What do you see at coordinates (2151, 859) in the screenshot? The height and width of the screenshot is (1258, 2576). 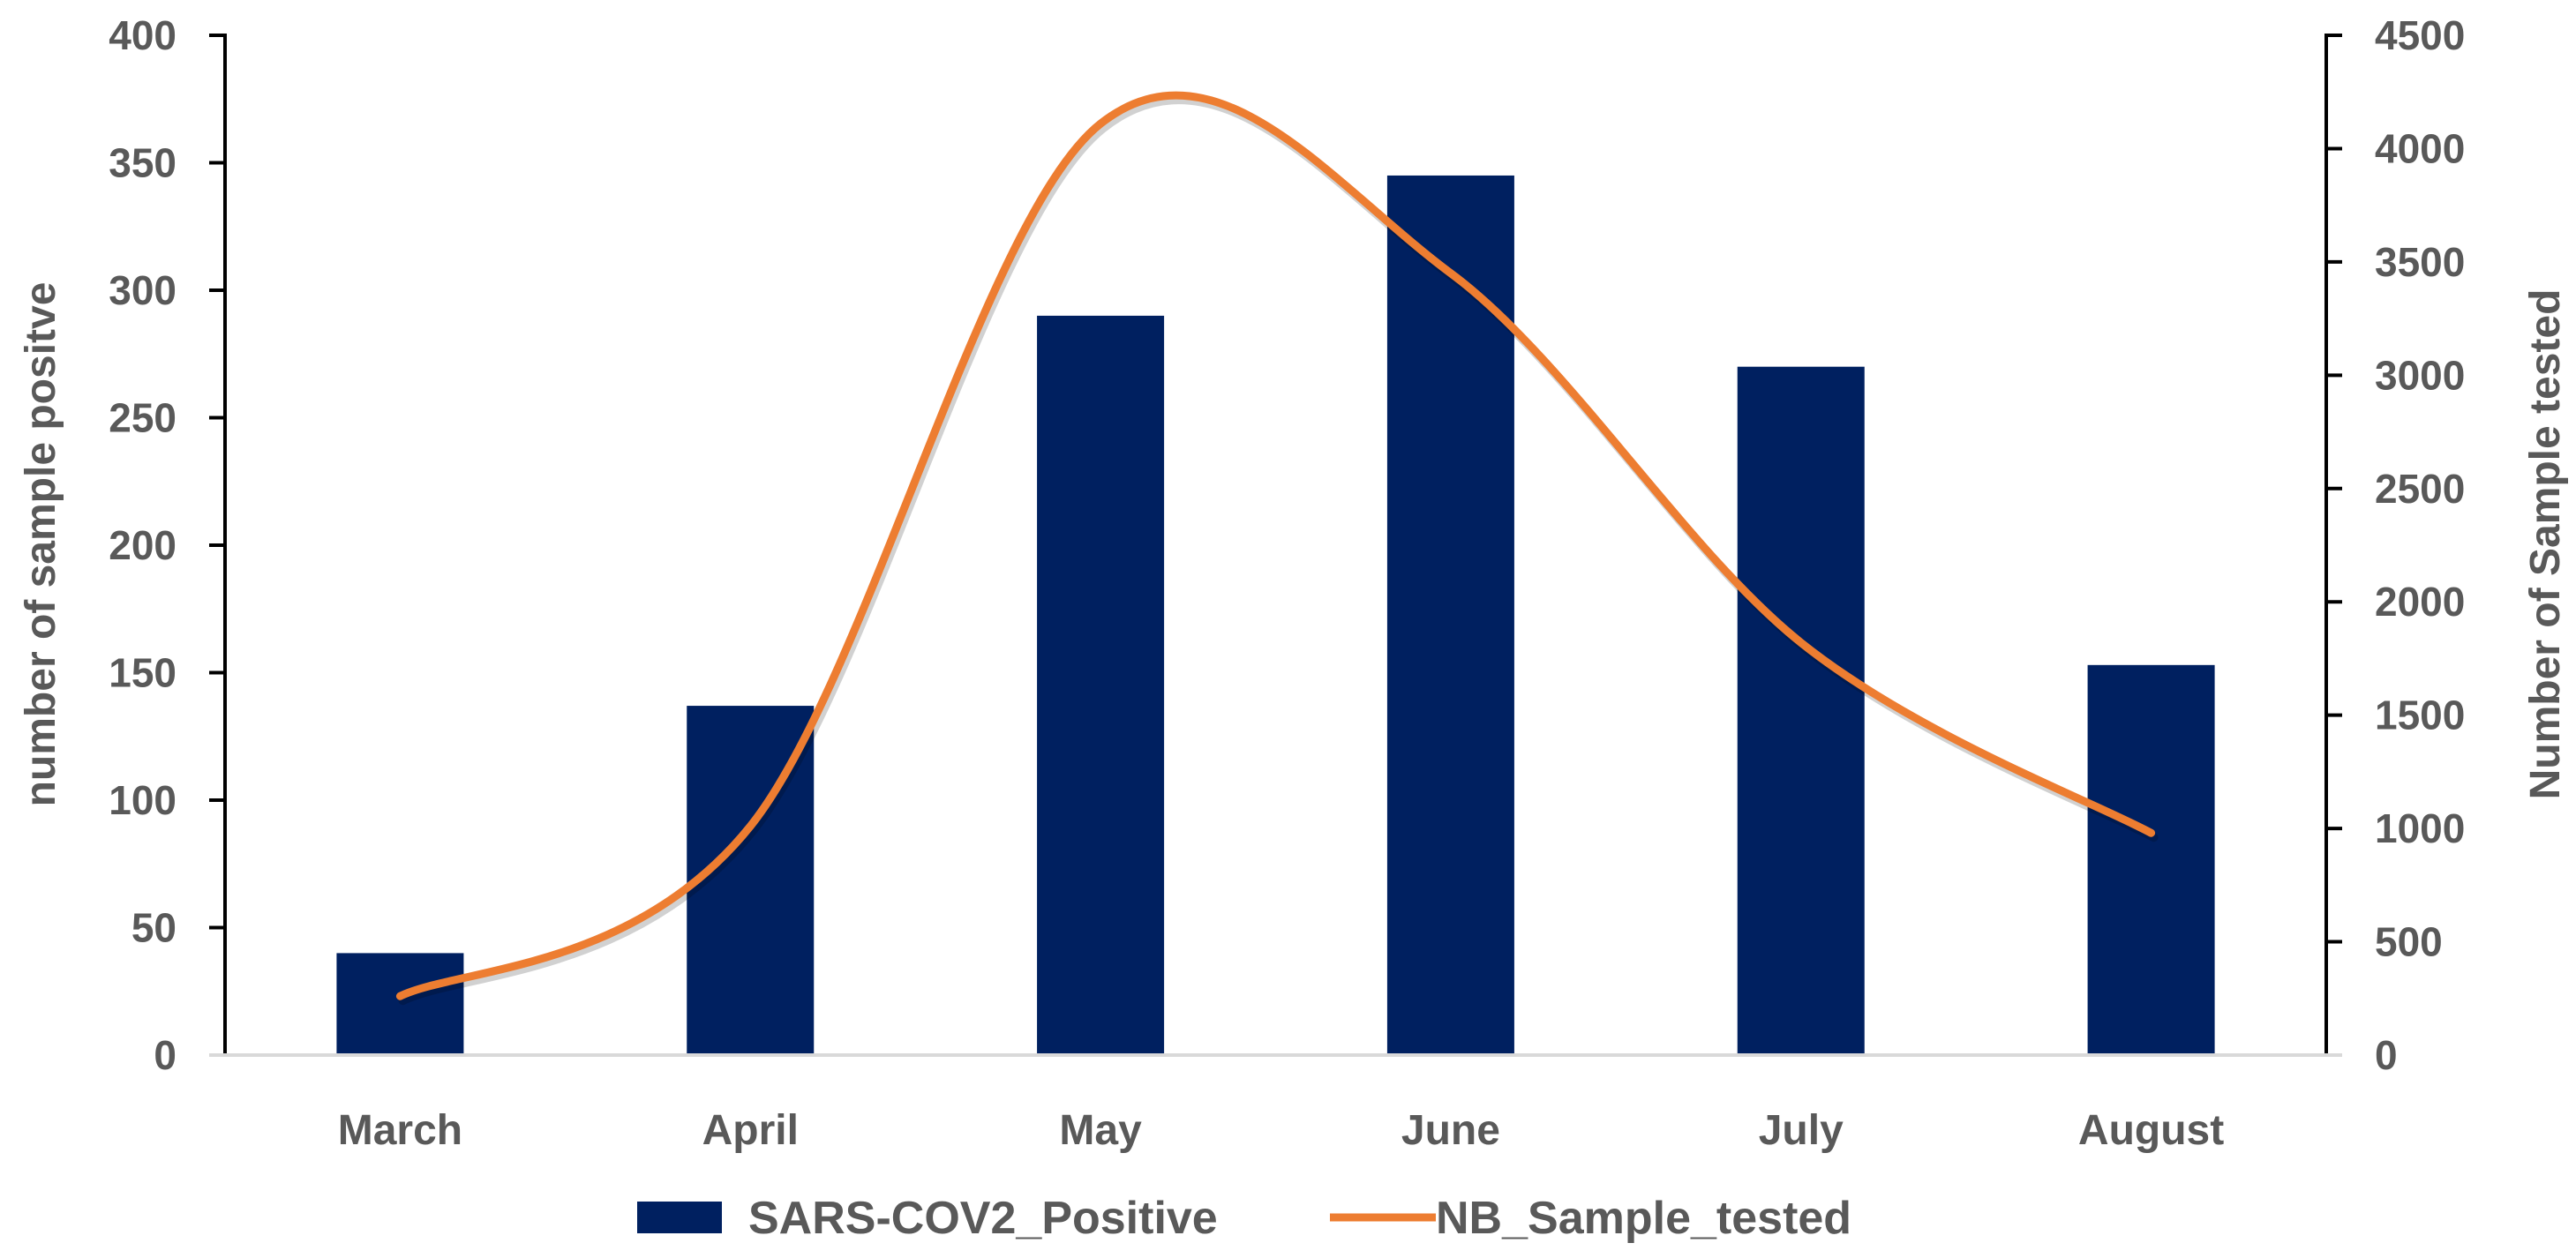 I see `bar-august` at bounding box center [2151, 859].